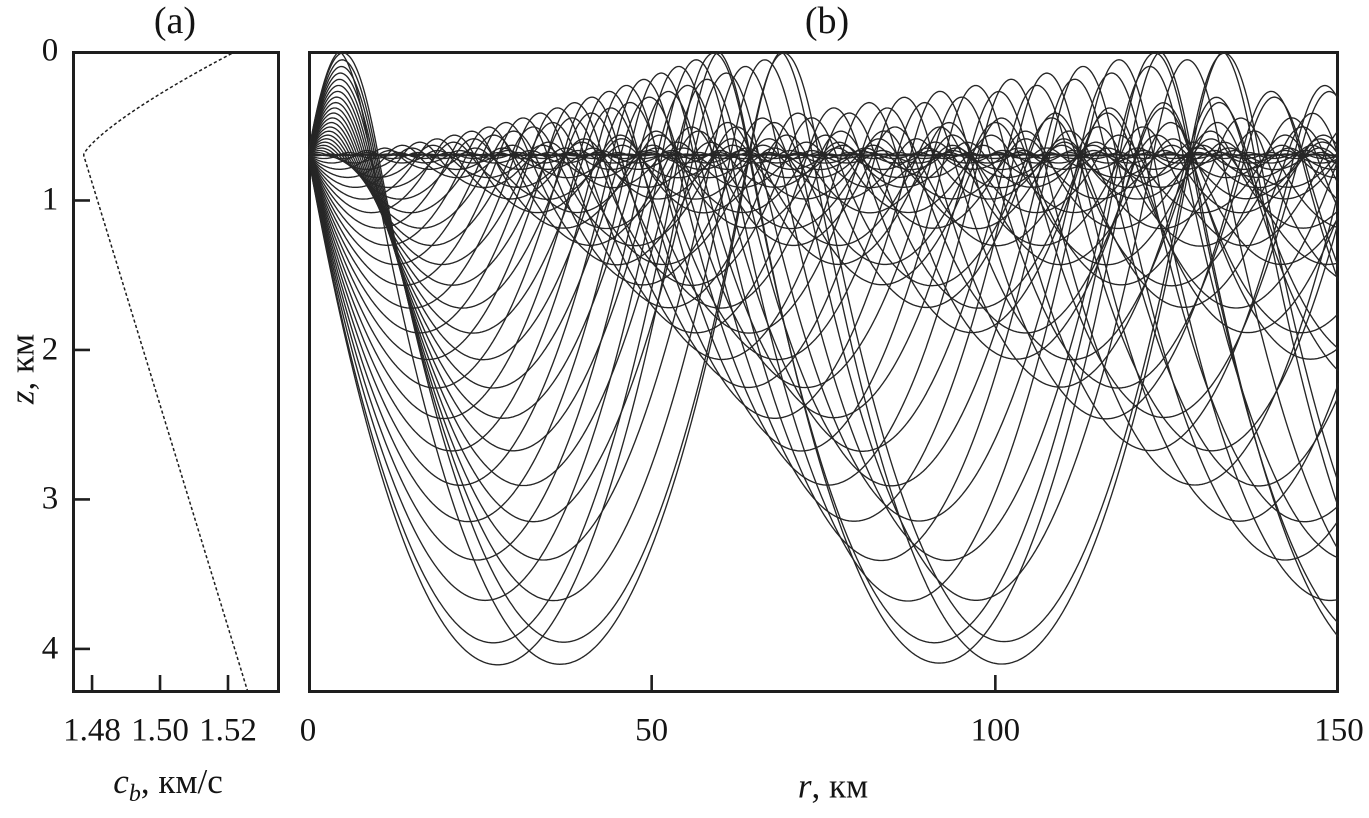 This screenshot has width=1369, height=818. What do you see at coordinates (50, 199) in the screenshot?
I see `tick-label: 1` at bounding box center [50, 199].